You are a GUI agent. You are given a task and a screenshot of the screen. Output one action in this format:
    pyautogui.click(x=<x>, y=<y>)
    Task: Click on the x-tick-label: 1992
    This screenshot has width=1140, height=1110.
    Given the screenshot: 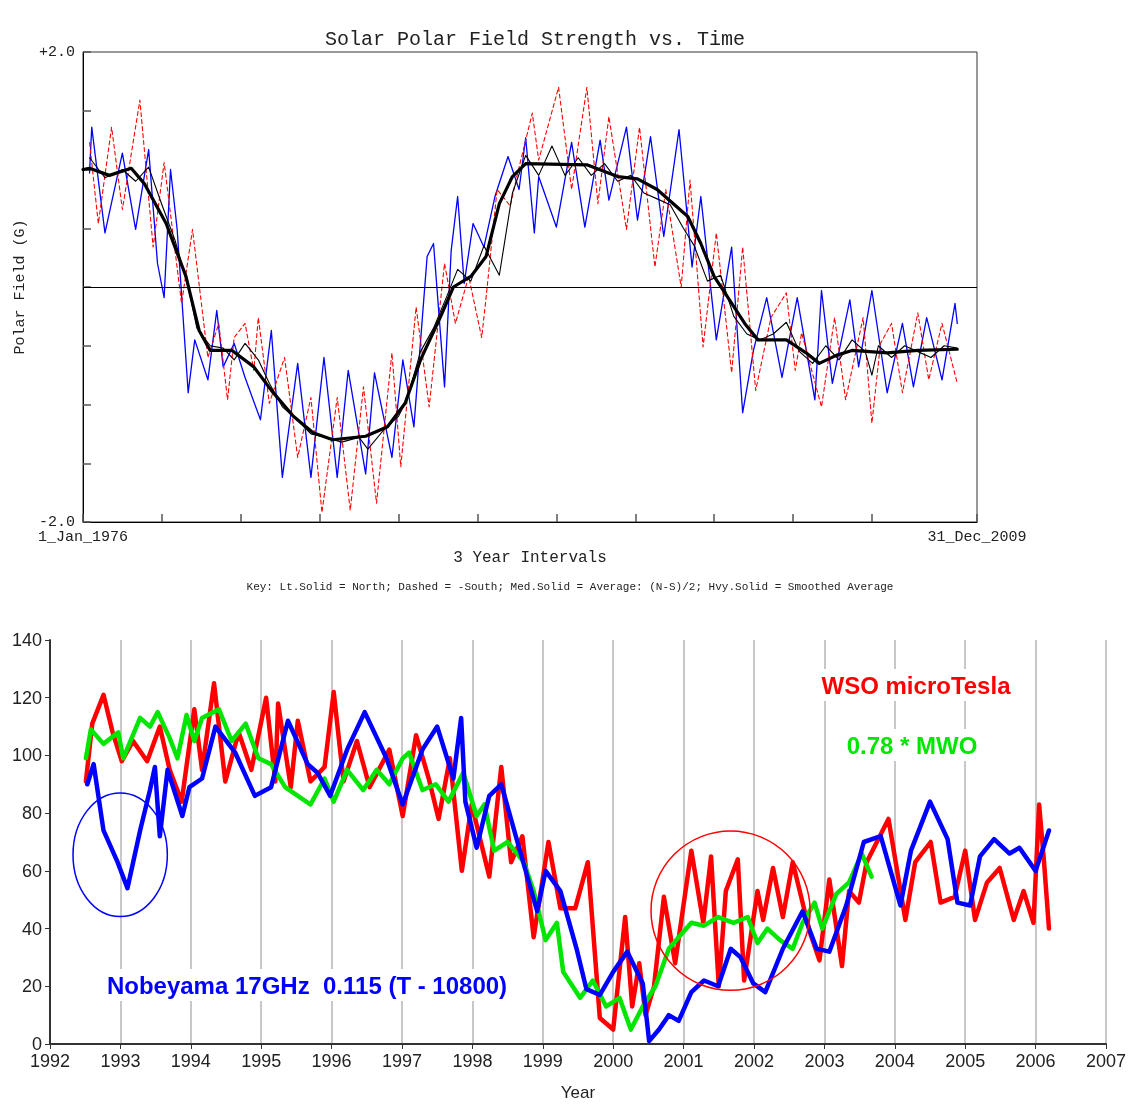 What is the action you would take?
    pyautogui.click(x=50, y=1061)
    